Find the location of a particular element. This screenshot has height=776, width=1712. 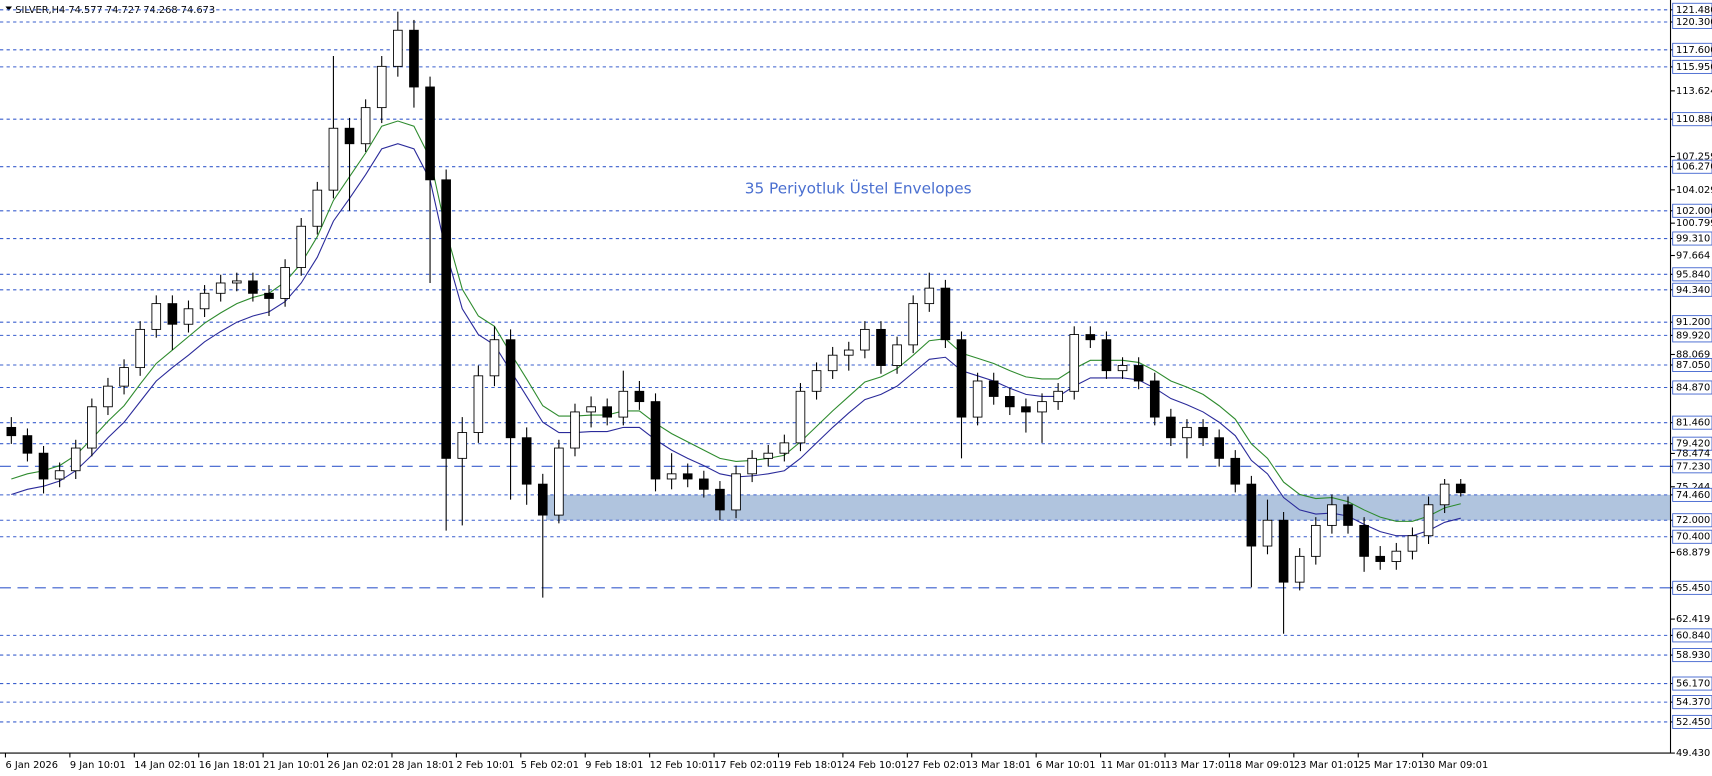

y-tick-label: 95.840 is located at coordinates (1693, 274).